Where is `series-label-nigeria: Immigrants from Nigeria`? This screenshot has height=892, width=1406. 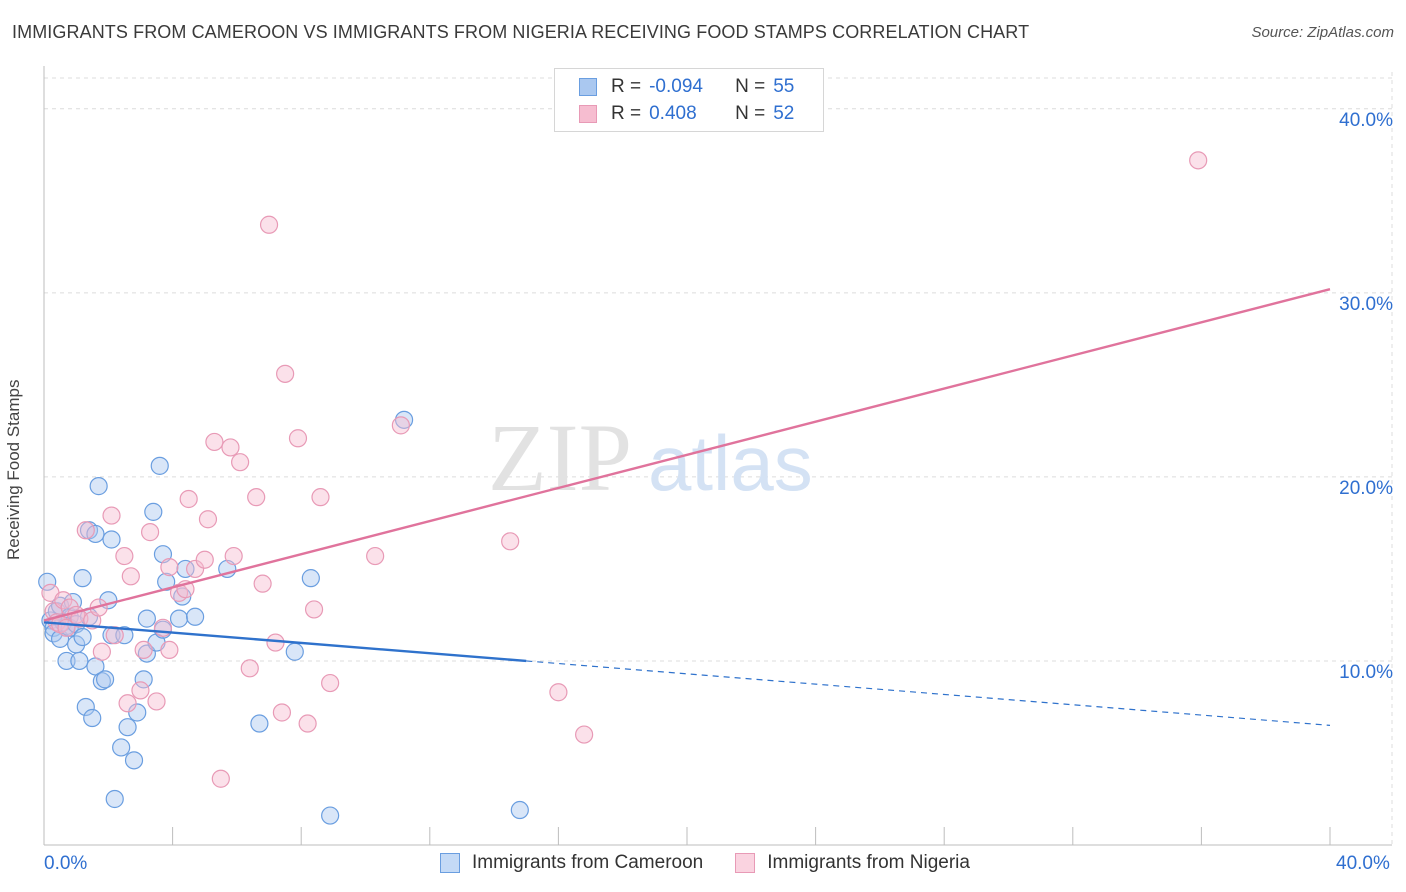
series-label-nigeria: Immigrants from Nigeria is located at coordinates (868, 862).